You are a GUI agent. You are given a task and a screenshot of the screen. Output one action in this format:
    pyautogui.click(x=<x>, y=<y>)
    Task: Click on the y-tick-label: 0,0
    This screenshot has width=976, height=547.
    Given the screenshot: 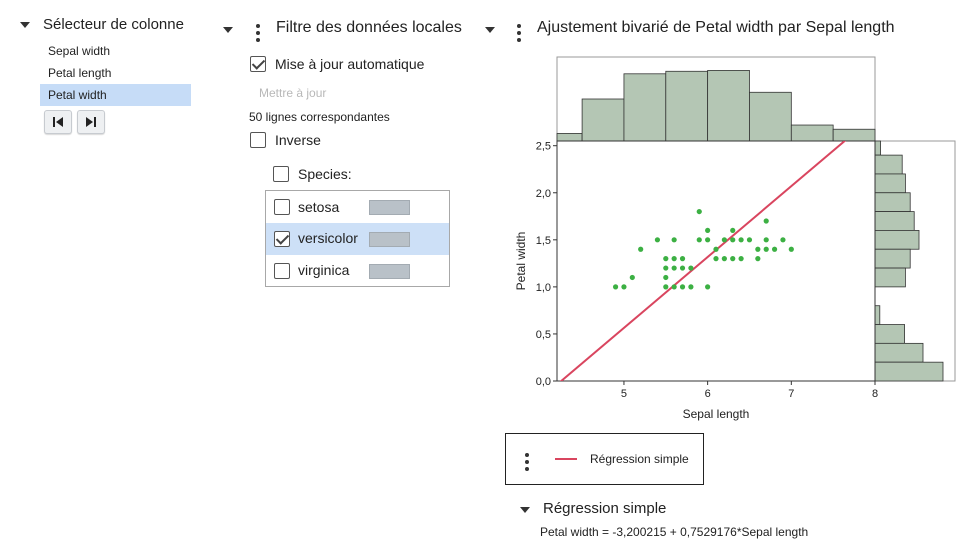 What is the action you would take?
    pyautogui.click(x=543, y=382)
    